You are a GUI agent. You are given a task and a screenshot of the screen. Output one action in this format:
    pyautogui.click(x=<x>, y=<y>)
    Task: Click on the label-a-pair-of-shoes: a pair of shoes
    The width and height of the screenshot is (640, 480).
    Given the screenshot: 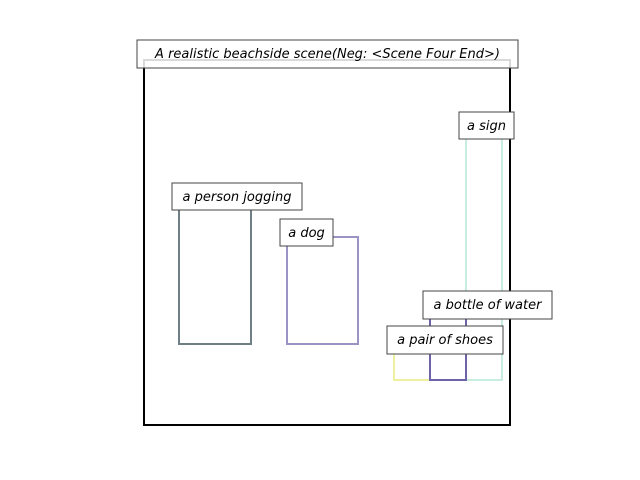 What is the action you would take?
    pyautogui.click(x=445, y=340)
    